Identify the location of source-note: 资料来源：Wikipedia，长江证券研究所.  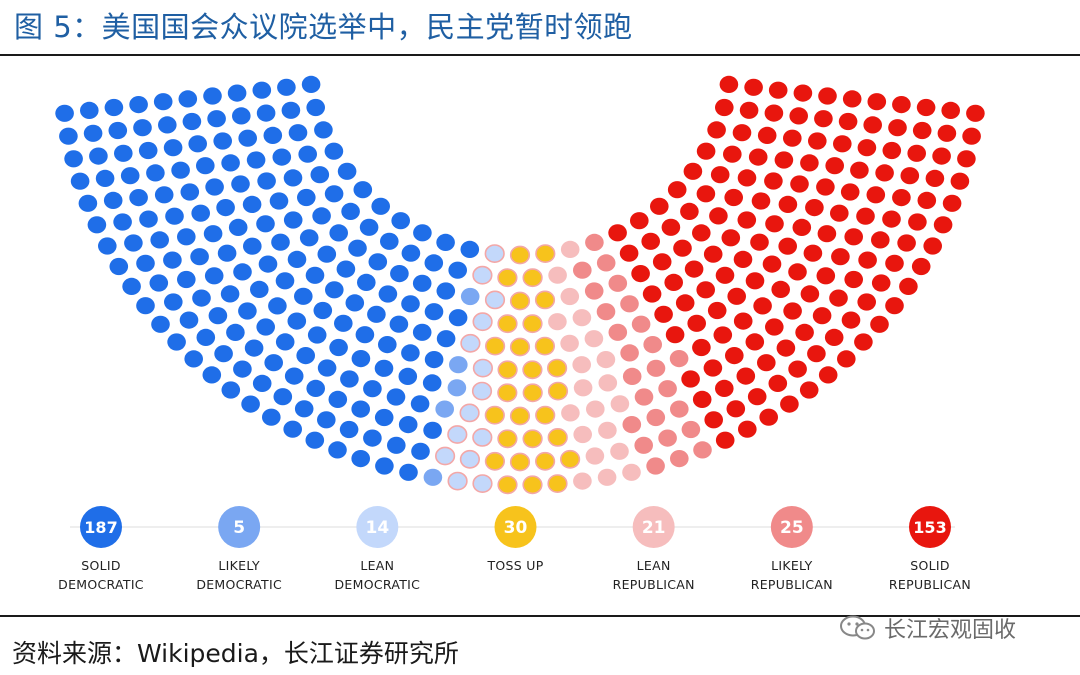
(235, 653).